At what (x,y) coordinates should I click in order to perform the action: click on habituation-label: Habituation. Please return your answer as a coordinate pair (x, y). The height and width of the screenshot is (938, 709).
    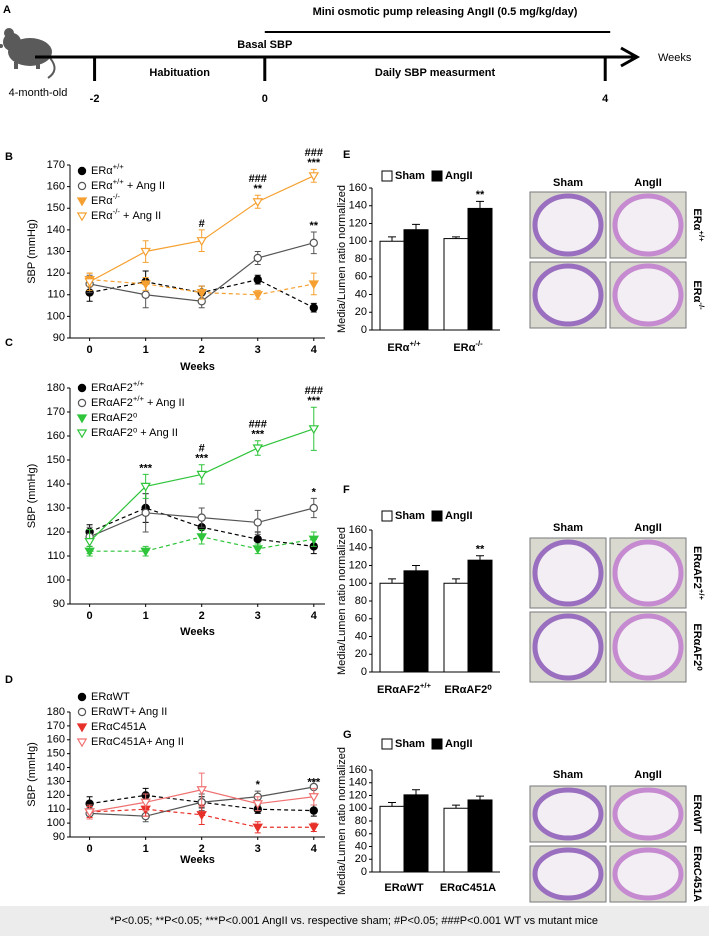
    Looking at the image, I should click on (179, 73).